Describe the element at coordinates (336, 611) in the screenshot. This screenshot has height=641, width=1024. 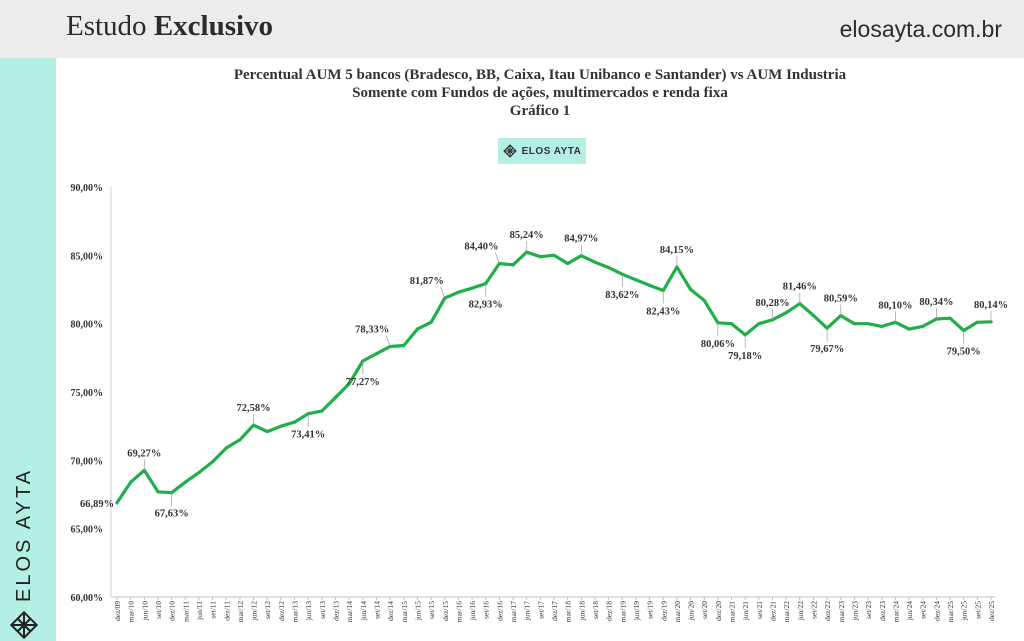
I see `x-tick-label: dez/13` at that location.